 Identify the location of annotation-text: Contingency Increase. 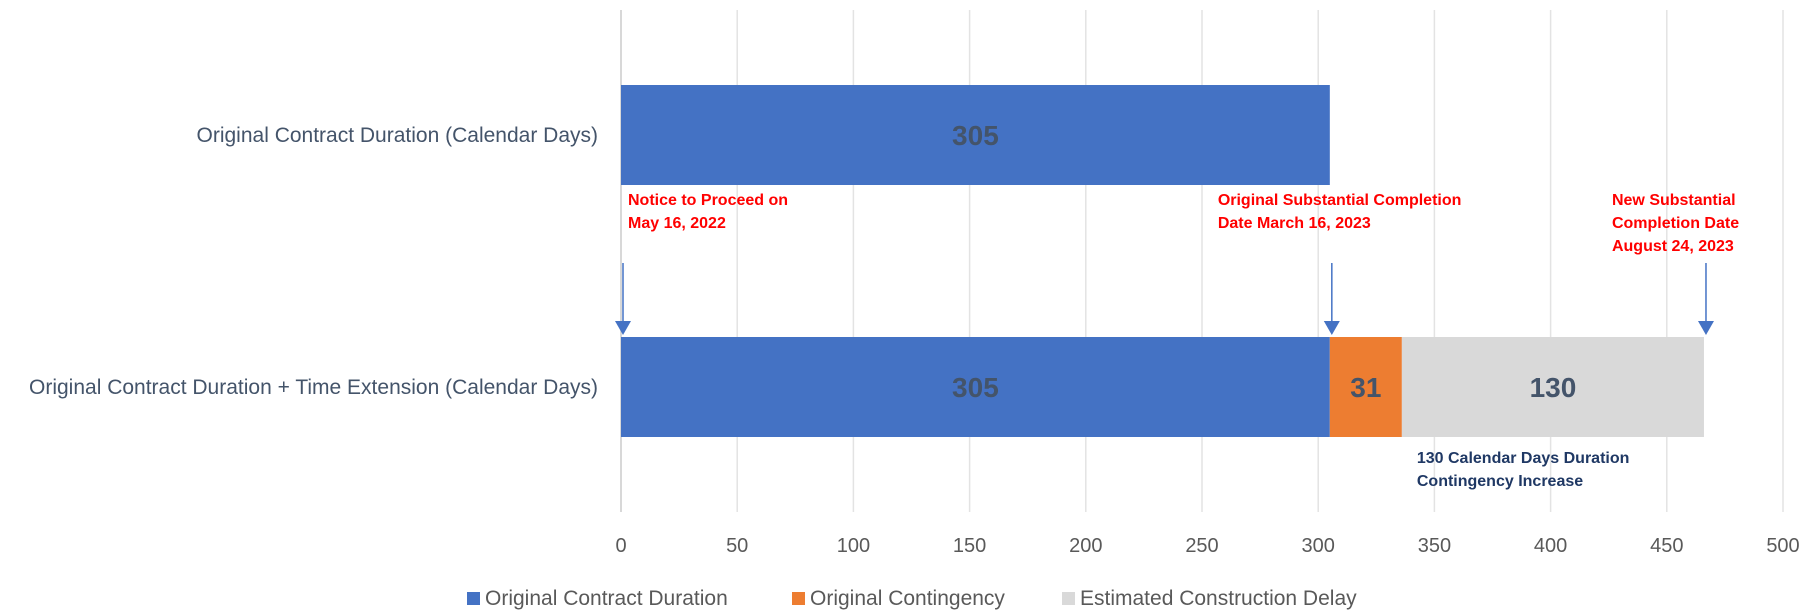
(1500, 481).